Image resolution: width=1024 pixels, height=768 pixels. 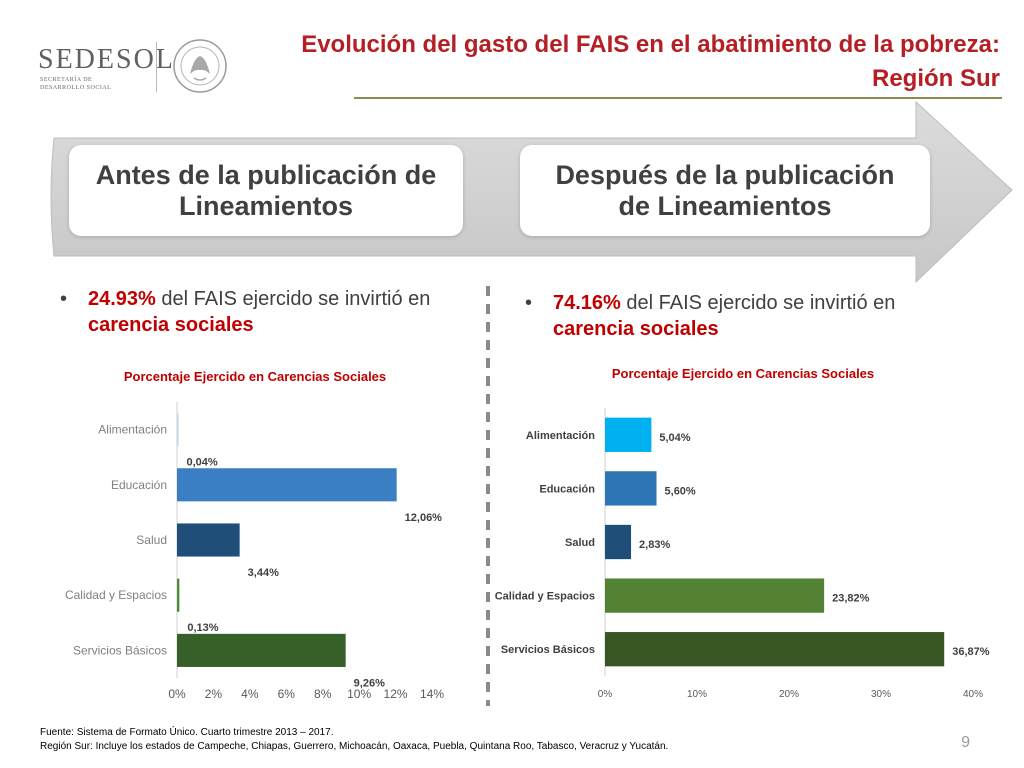 I want to click on stat-after-highlight: carencia sociales, so click(x=636, y=329).